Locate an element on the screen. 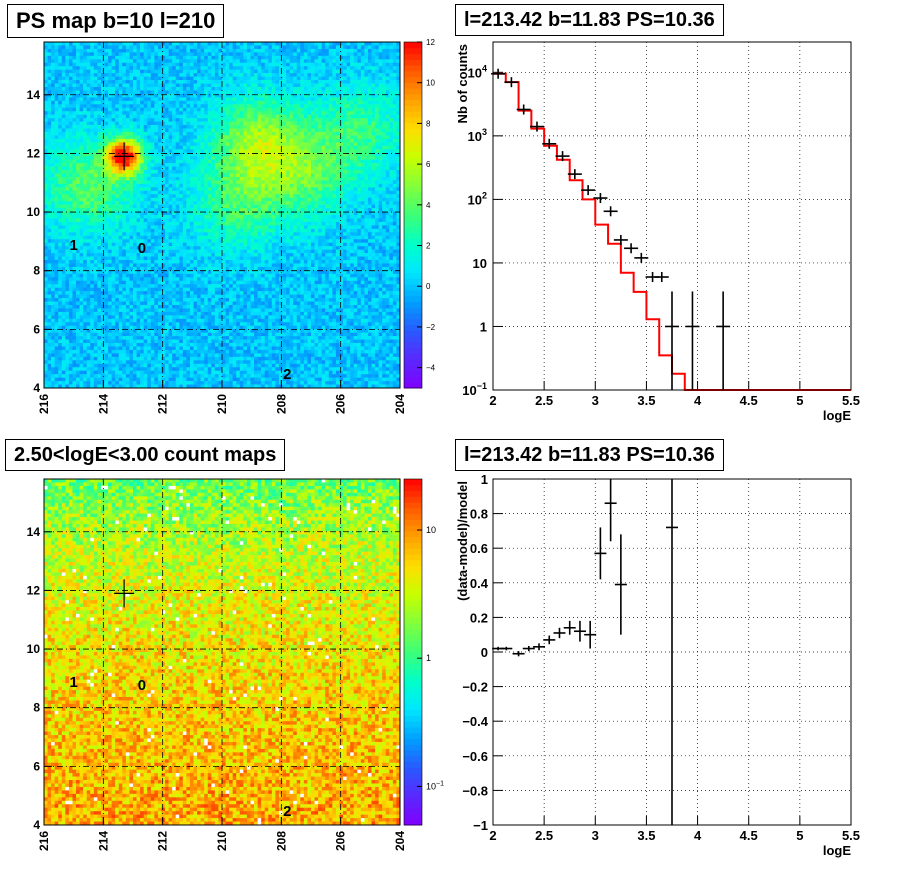  y-tick-label: −1 is located at coordinates (480, 825).